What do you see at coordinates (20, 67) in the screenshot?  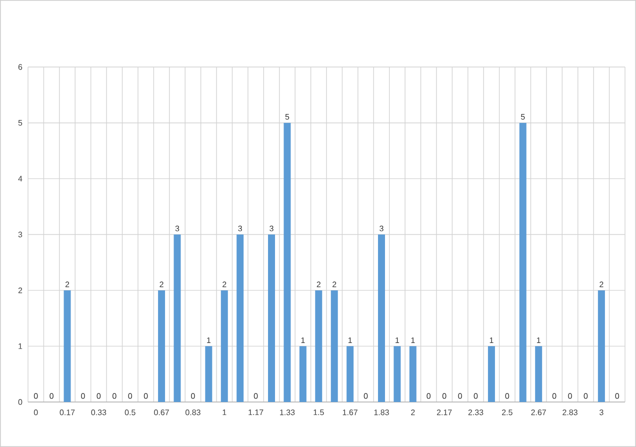 I see `y-tick-label: 6` at bounding box center [20, 67].